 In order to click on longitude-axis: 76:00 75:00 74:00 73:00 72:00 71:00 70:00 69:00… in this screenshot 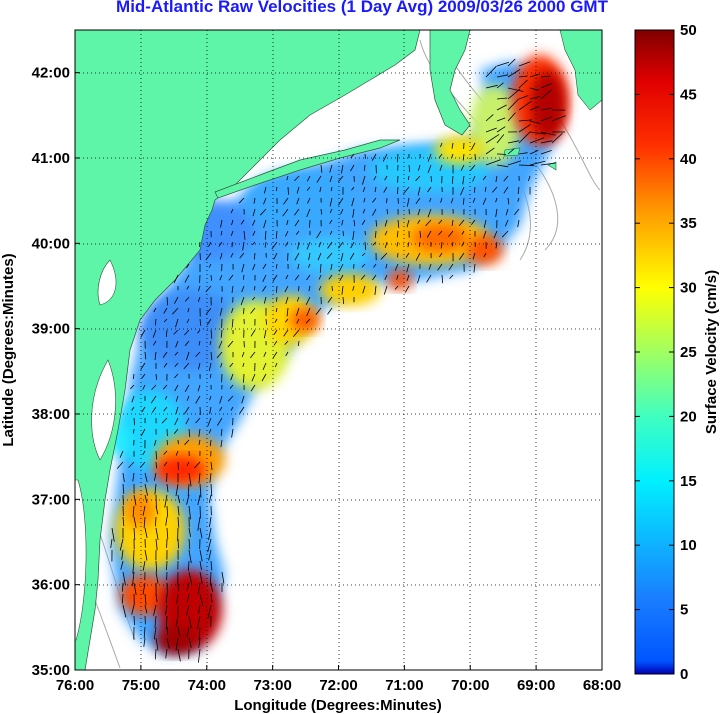, I will do `click(338, 679)`.